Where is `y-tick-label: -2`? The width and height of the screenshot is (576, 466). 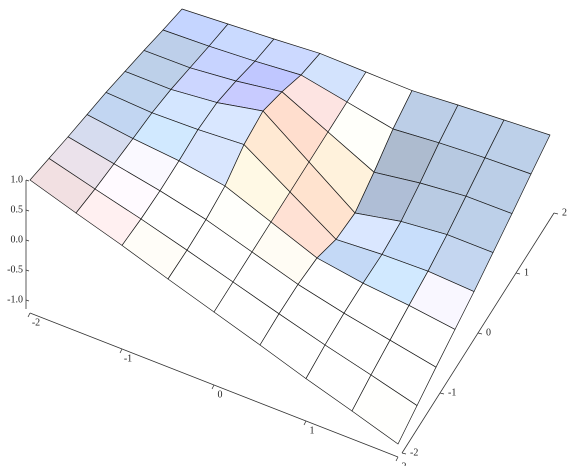 y-tick-label: -2 is located at coordinates (414, 452).